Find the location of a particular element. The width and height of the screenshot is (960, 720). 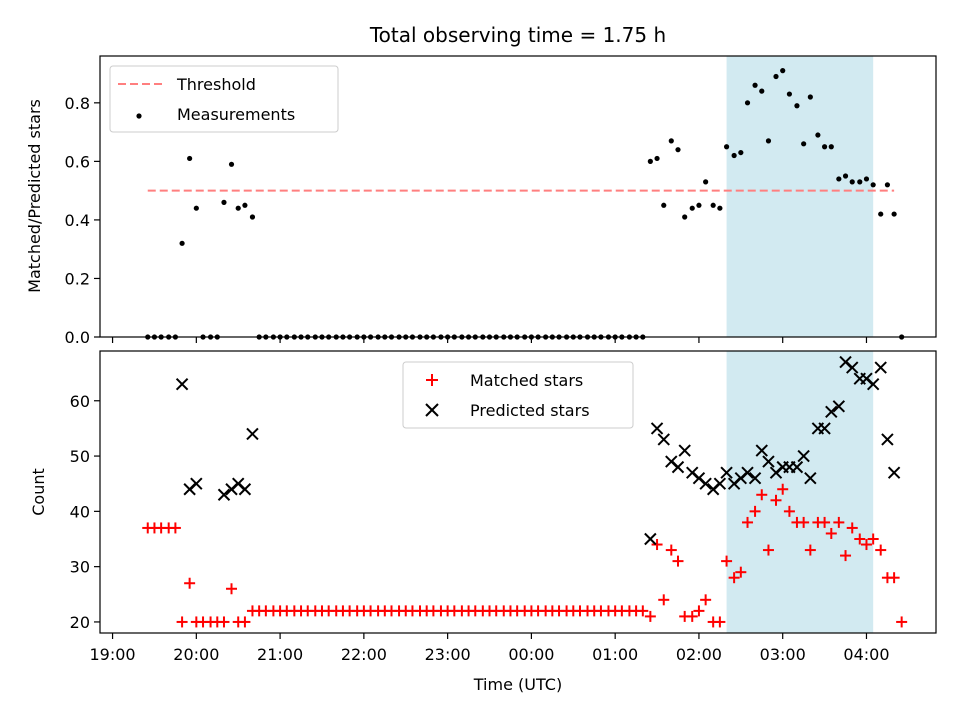

bottom-legend-box is located at coordinates (518, 395).